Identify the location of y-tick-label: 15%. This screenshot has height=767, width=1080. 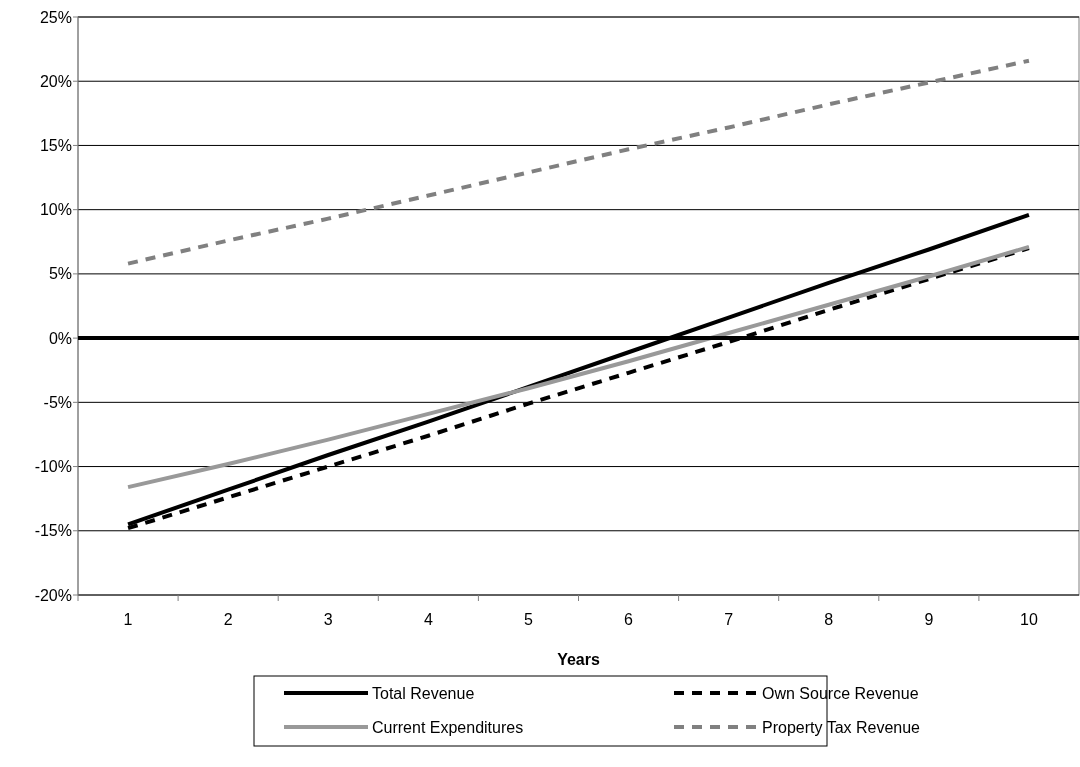
(55, 146).